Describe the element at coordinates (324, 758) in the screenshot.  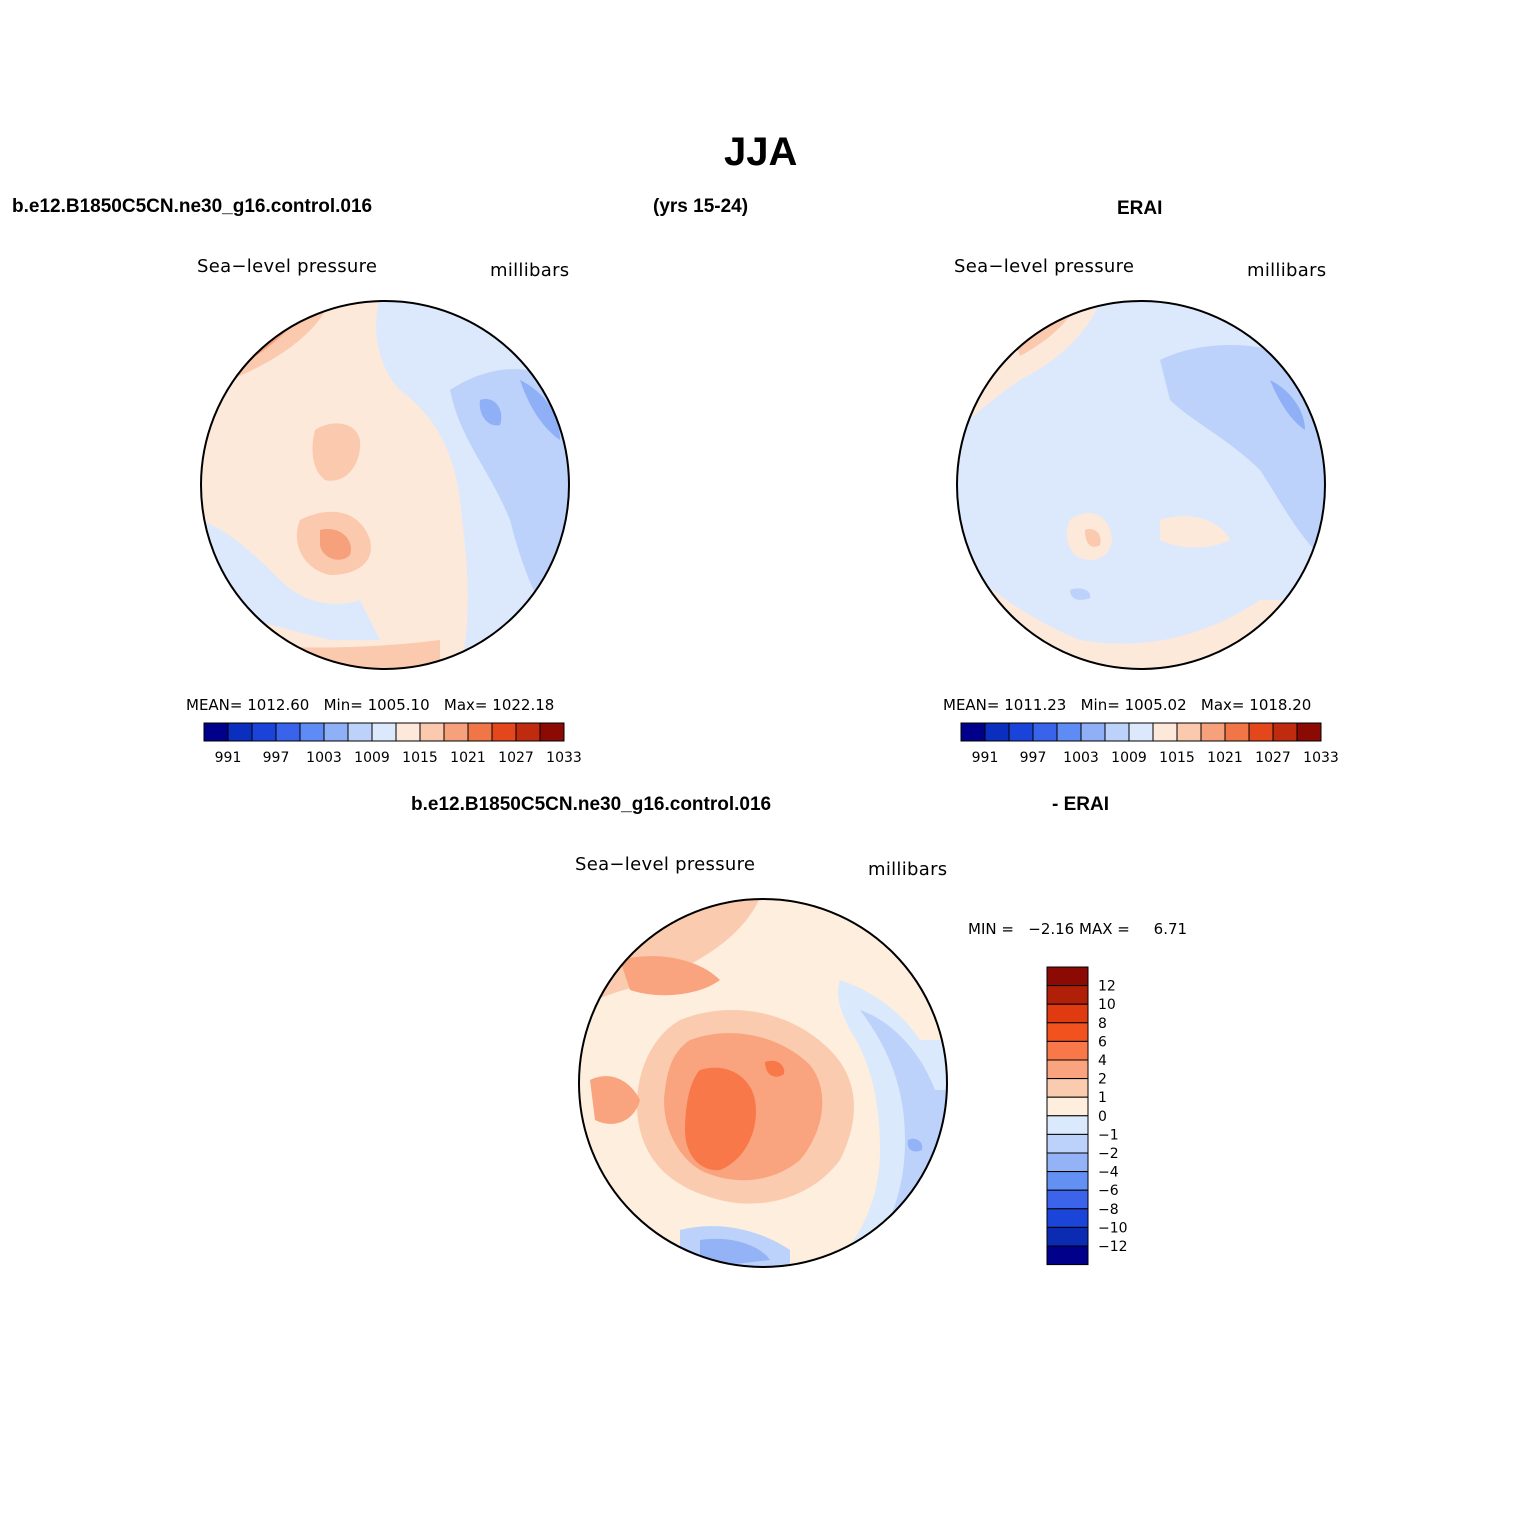
I see `model-colorbar-tick: 1003` at that location.